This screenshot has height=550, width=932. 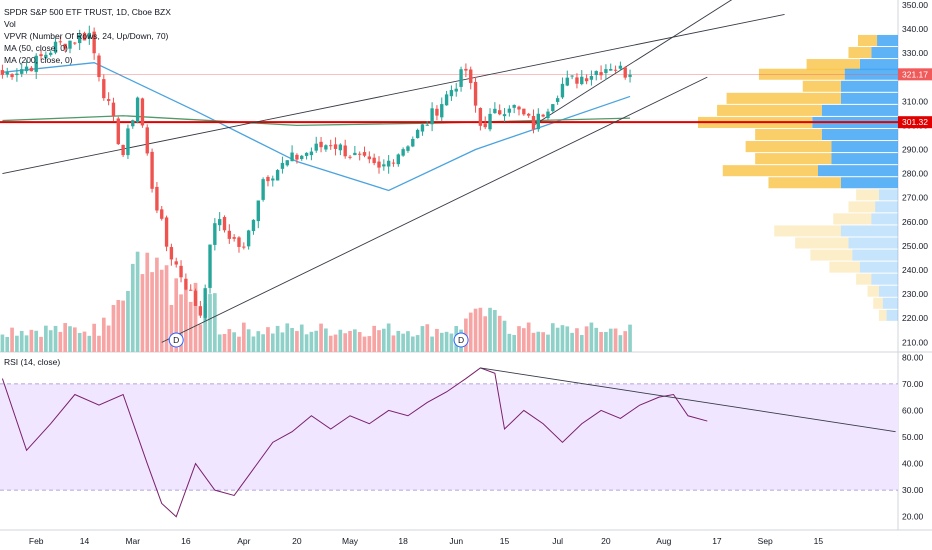 I want to click on price-tick-label: 280.00, so click(x=915, y=174).